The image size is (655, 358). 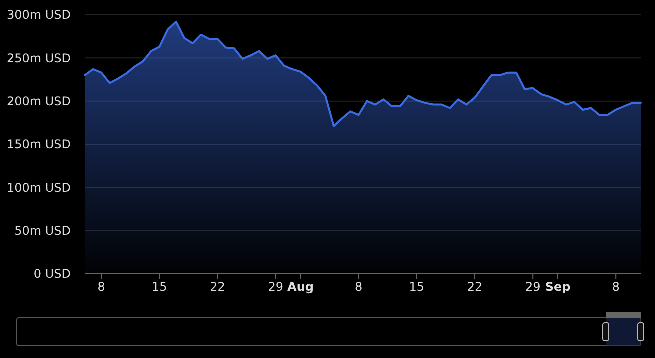 What do you see at coordinates (38, 15) in the screenshot?
I see `y-tick-label: 300m USD` at bounding box center [38, 15].